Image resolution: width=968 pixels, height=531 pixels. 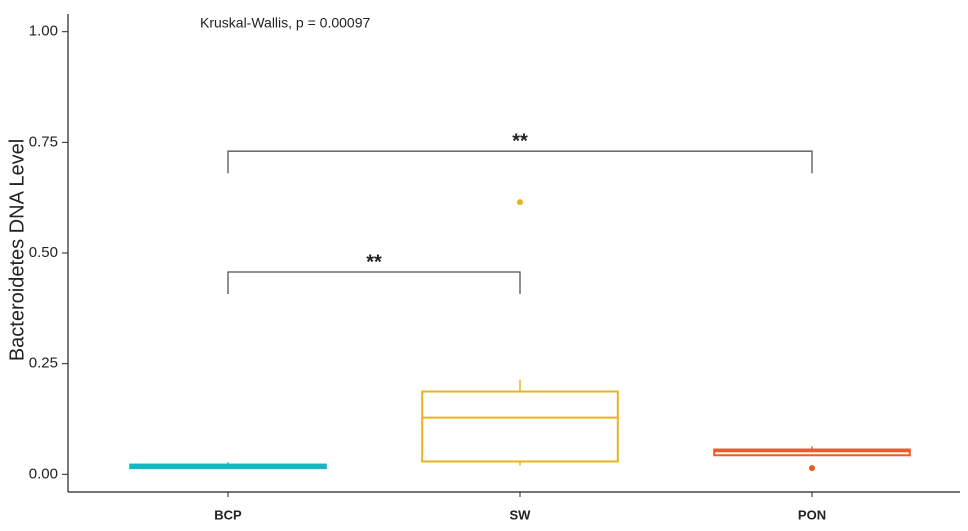 I want to click on y-tick-label: 1.00, so click(x=43, y=31).